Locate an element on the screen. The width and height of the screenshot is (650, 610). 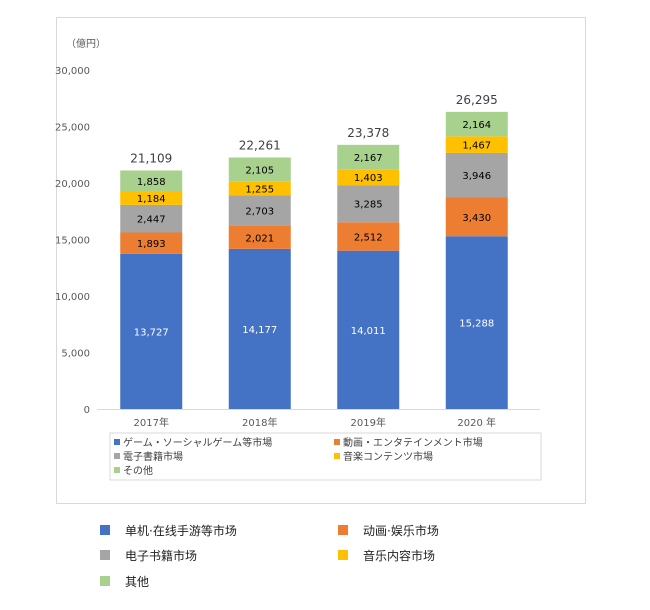
bar-data-label: 2,021 is located at coordinates (259, 238).